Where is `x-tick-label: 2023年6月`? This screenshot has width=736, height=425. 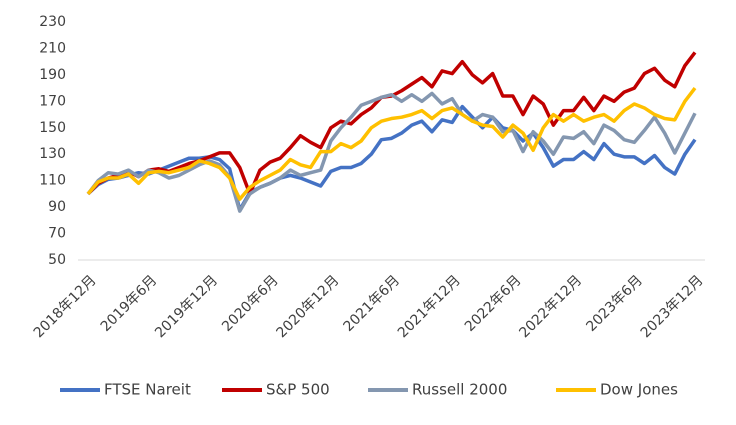
x-tick-label: 2023年6月 is located at coordinates (614, 303).